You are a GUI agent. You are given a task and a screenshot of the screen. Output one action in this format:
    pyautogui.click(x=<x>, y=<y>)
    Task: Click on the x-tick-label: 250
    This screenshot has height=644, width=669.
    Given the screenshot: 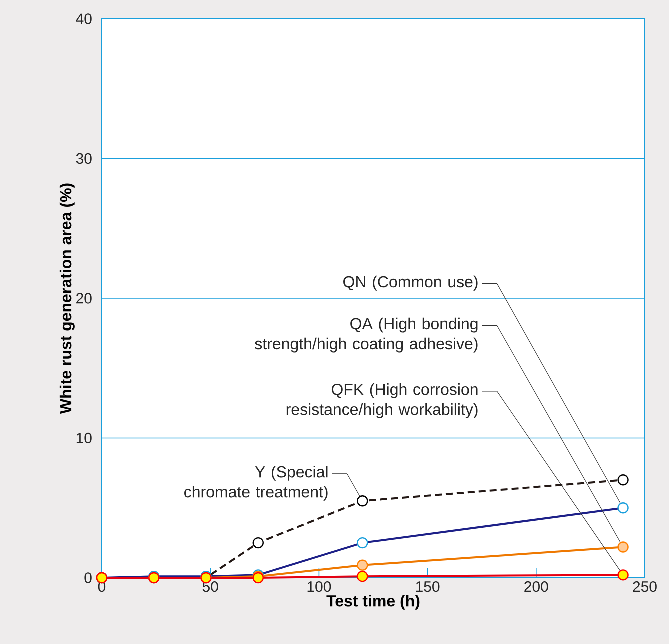 What is the action you would take?
    pyautogui.click(x=645, y=587)
    